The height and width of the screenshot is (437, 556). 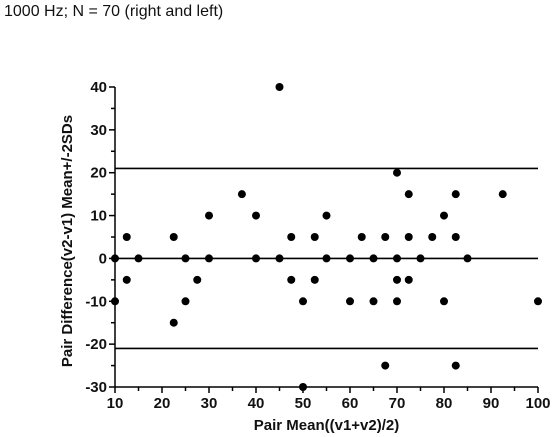 What do you see at coordinates (444, 403) in the screenshot?
I see `x-tick-label: 80` at bounding box center [444, 403].